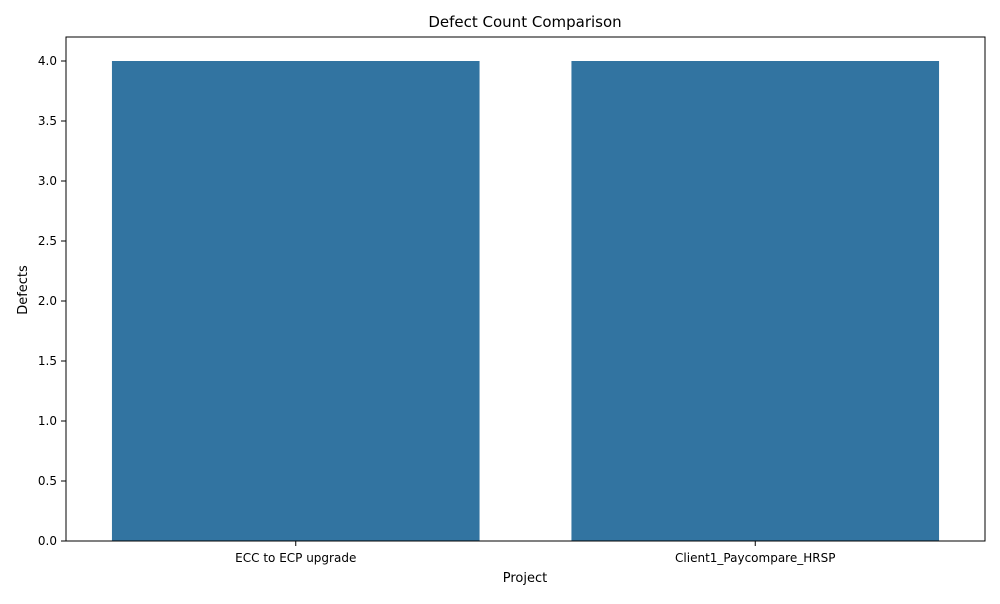 The image size is (1000, 604). What do you see at coordinates (755, 558) in the screenshot?
I see `x-tick-label: Client1_Paycompare_HRSP` at bounding box center [755, 558].